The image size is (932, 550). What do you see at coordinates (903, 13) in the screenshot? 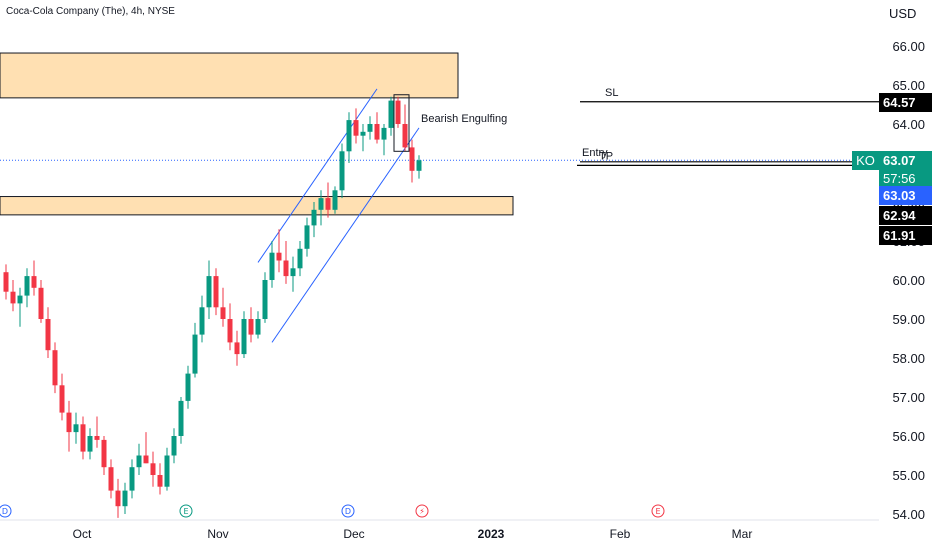
I see `currency-label: USD` at bounding box center [903, 13].